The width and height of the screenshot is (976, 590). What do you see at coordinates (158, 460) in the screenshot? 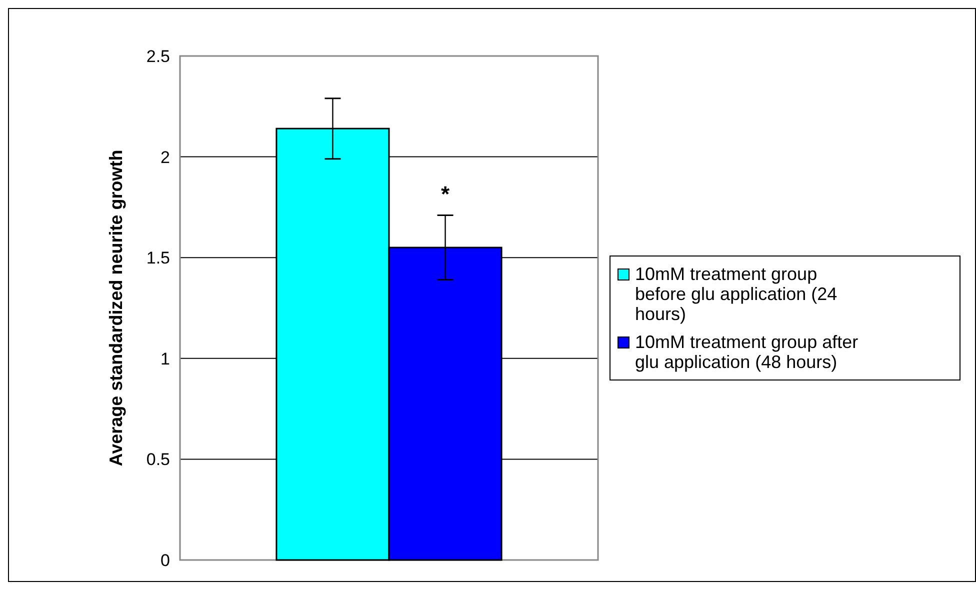
I see `y-tick-label: 0.5` at bounding box center [158, 460].